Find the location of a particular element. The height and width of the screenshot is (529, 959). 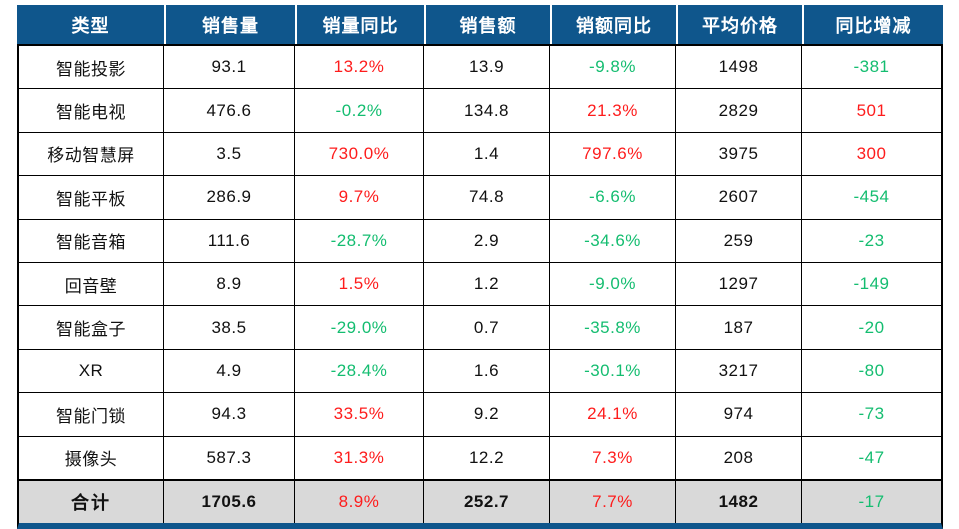

table-total-row: 合计 1705.6 8.9% 252.7 7.7% 1482 -17 is located at coordinates (480, 501).